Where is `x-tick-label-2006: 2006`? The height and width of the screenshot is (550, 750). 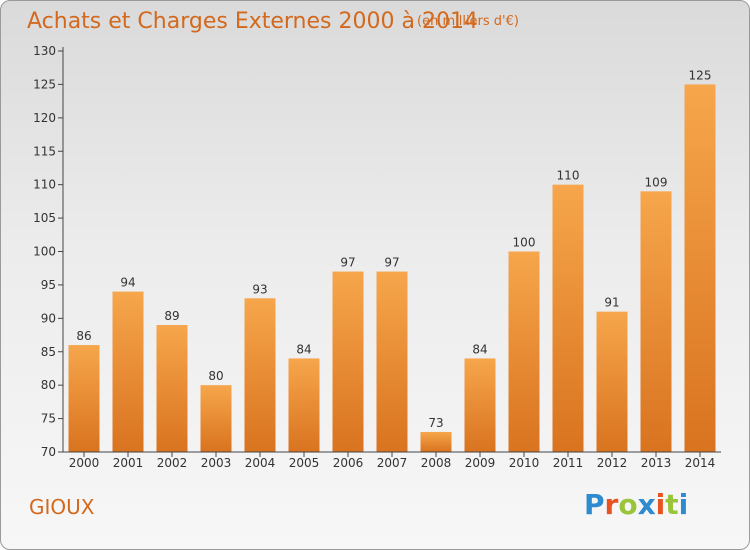 x-tick-label-2006: 2006 is located at coordinates (348, 463).